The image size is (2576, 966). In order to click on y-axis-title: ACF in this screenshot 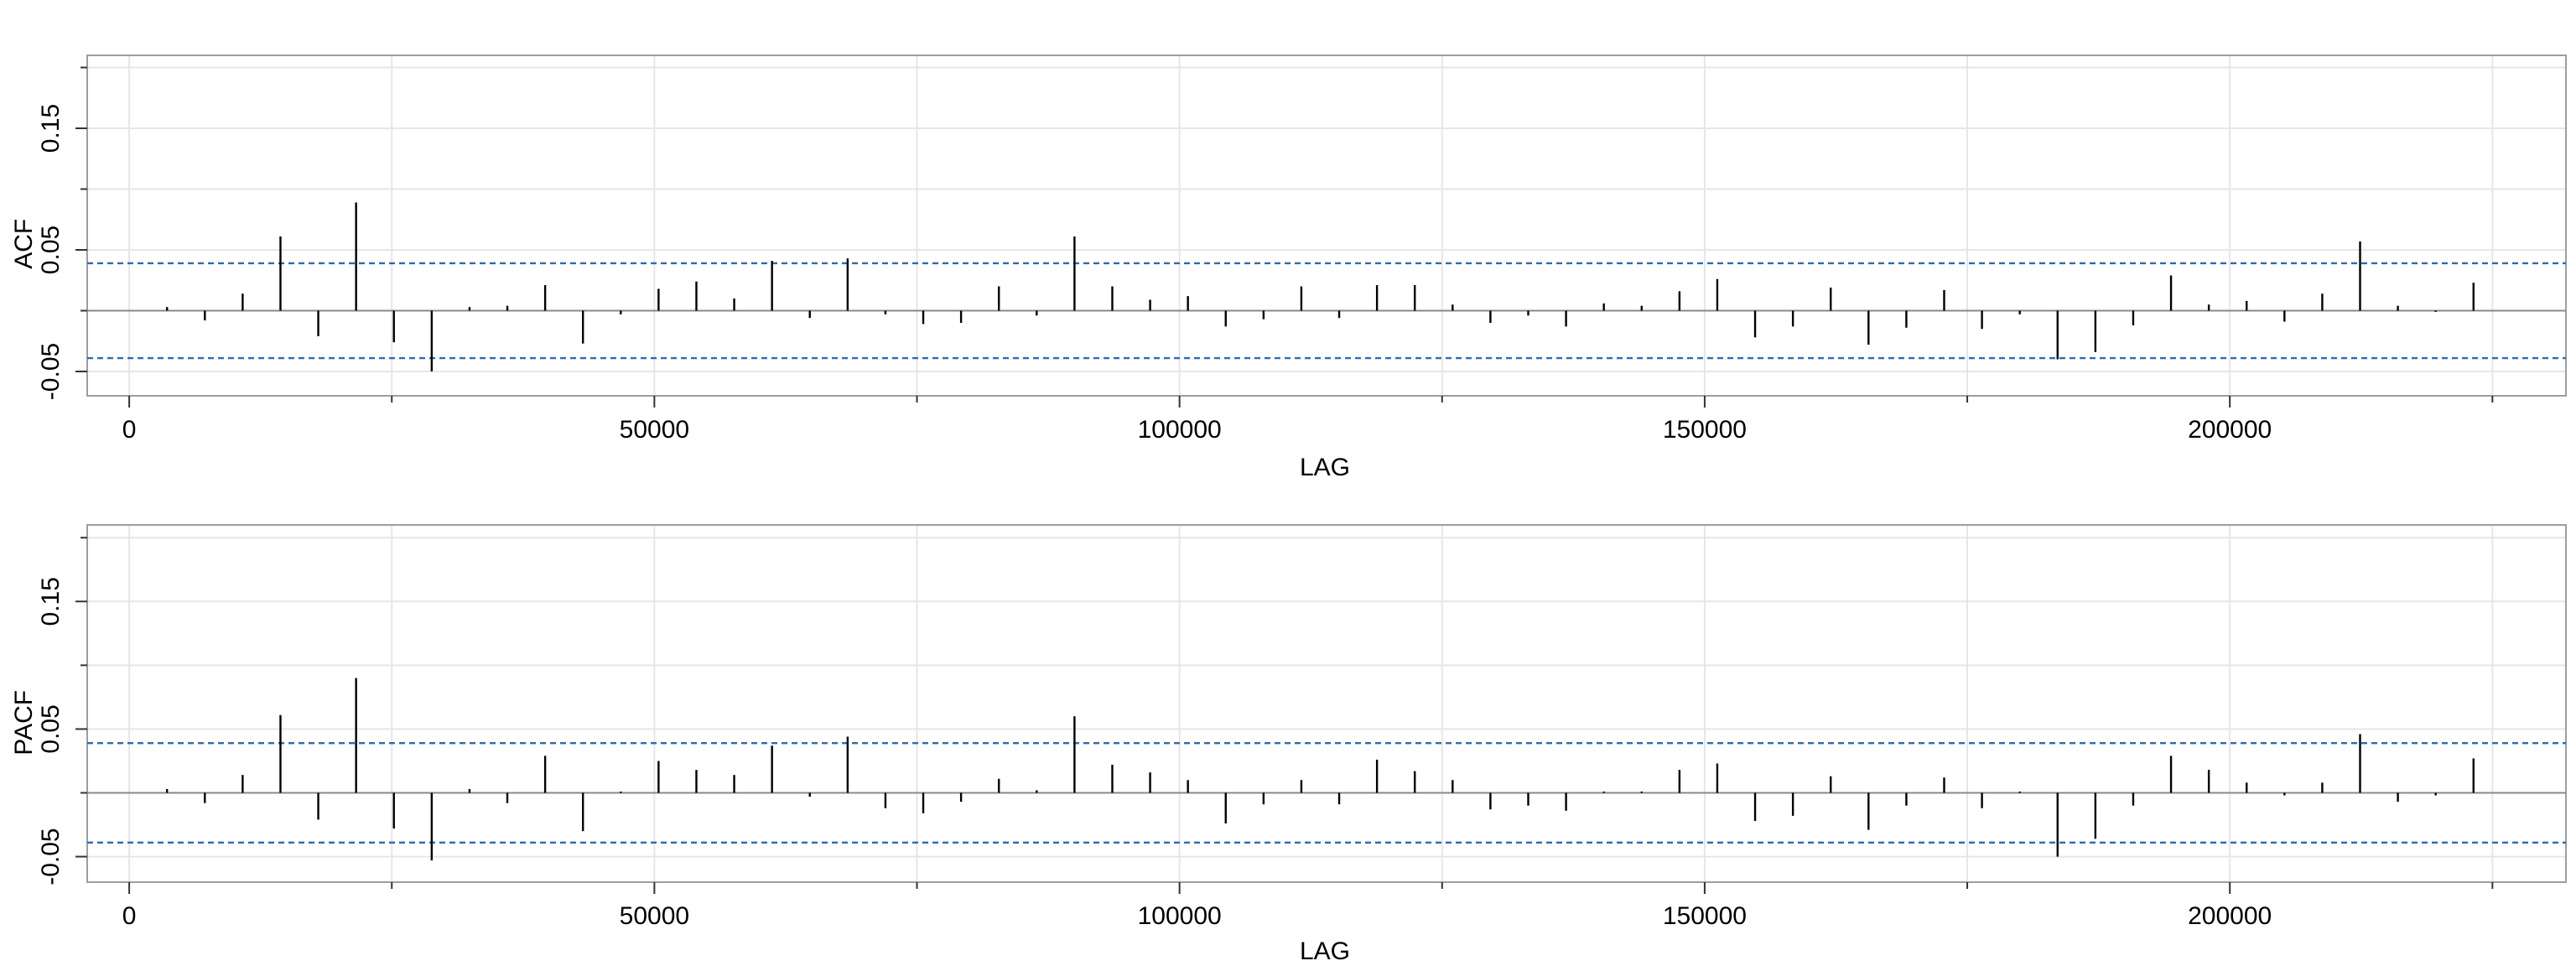, I will do `click(24, 244)`.